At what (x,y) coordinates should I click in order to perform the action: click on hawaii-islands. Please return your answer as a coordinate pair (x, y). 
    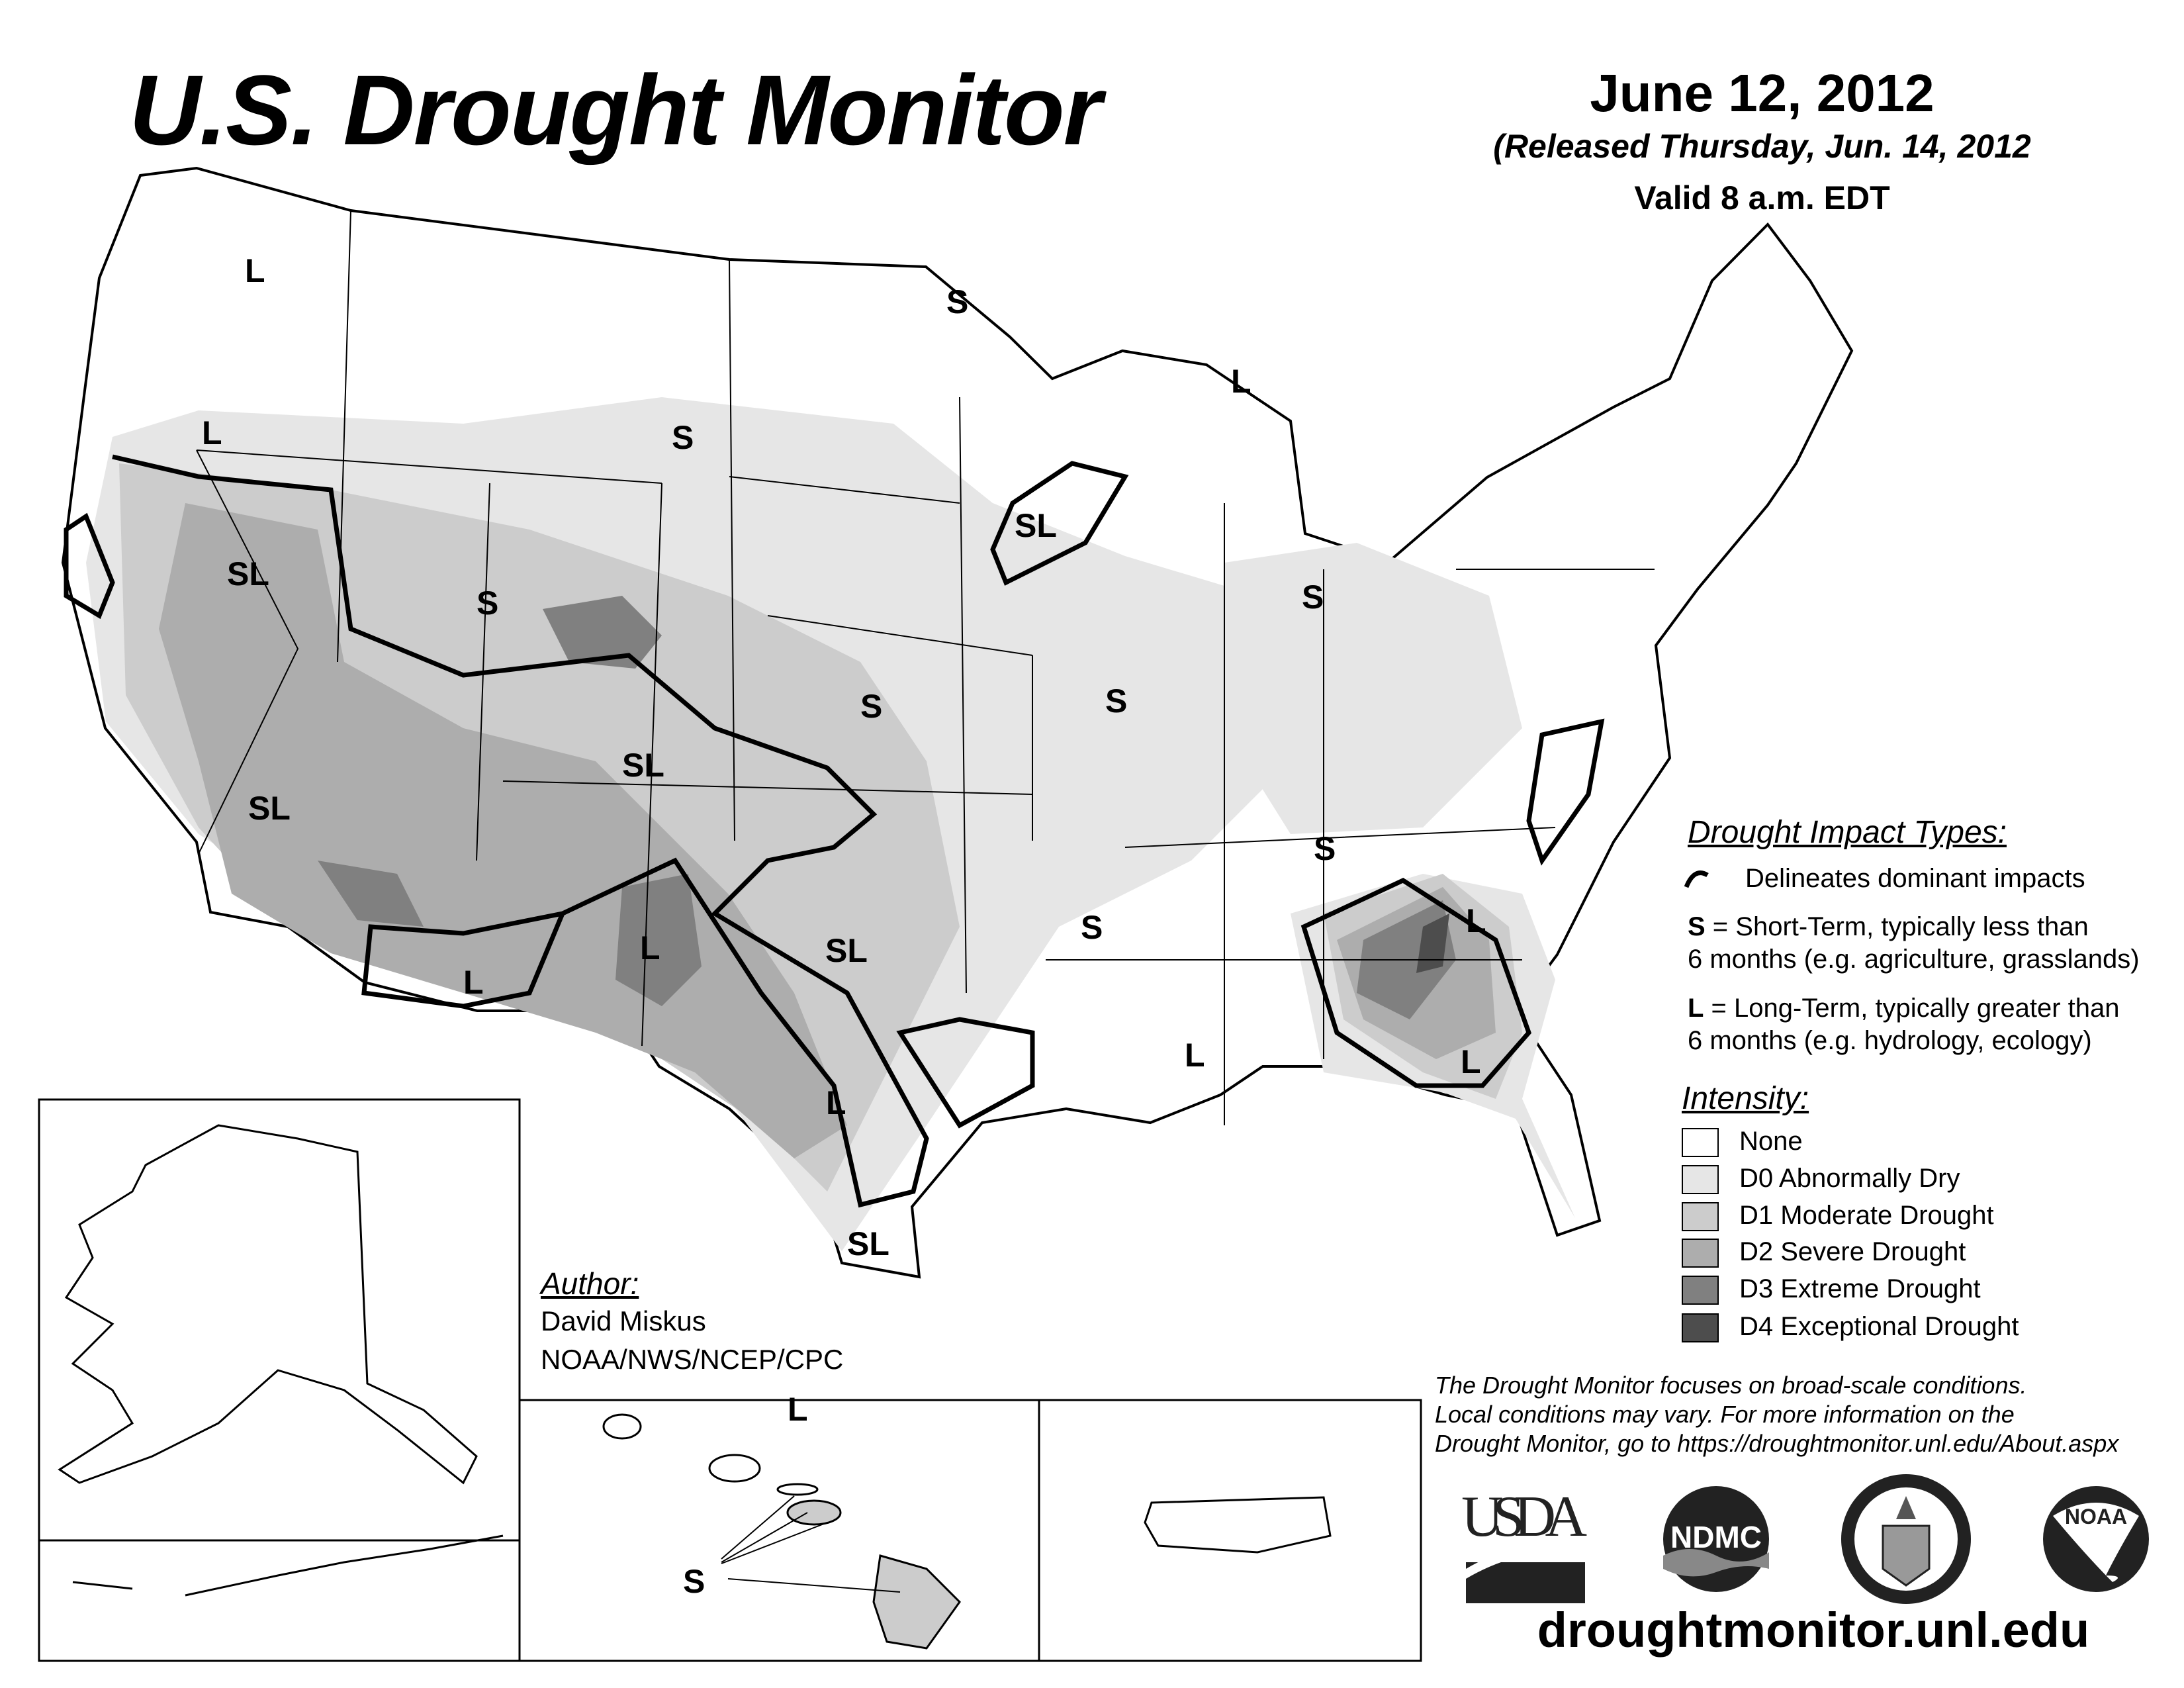
    Looking at the image, I should click on (781, 1531).